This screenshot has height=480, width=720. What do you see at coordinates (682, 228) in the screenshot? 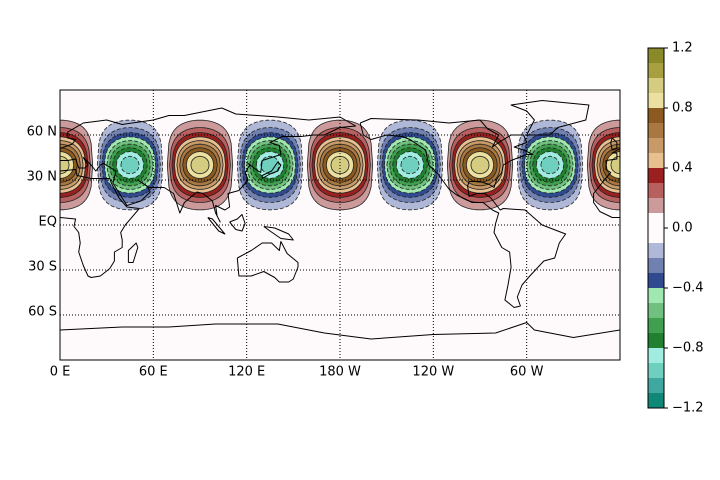
I see `colorbar-tick-label: 0.0` at bounding box center [682, 228].